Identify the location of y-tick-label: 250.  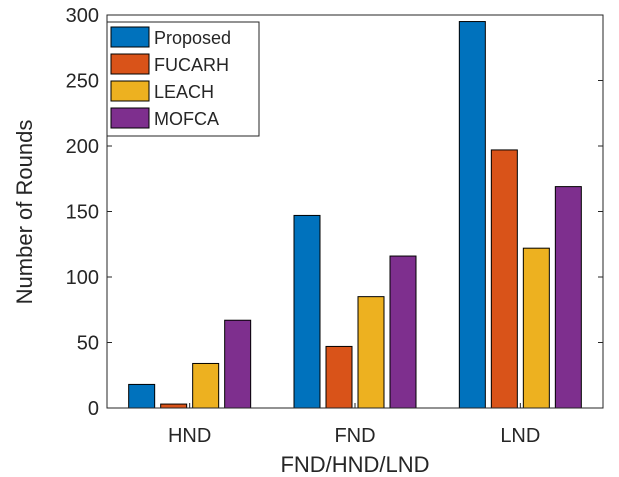
(82, 82).